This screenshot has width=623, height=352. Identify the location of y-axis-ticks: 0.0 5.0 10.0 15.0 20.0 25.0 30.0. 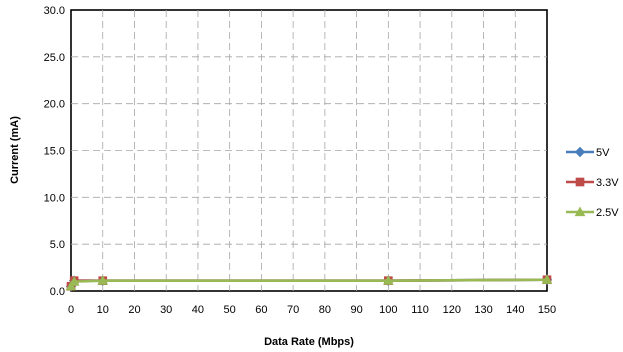
(54, 151).